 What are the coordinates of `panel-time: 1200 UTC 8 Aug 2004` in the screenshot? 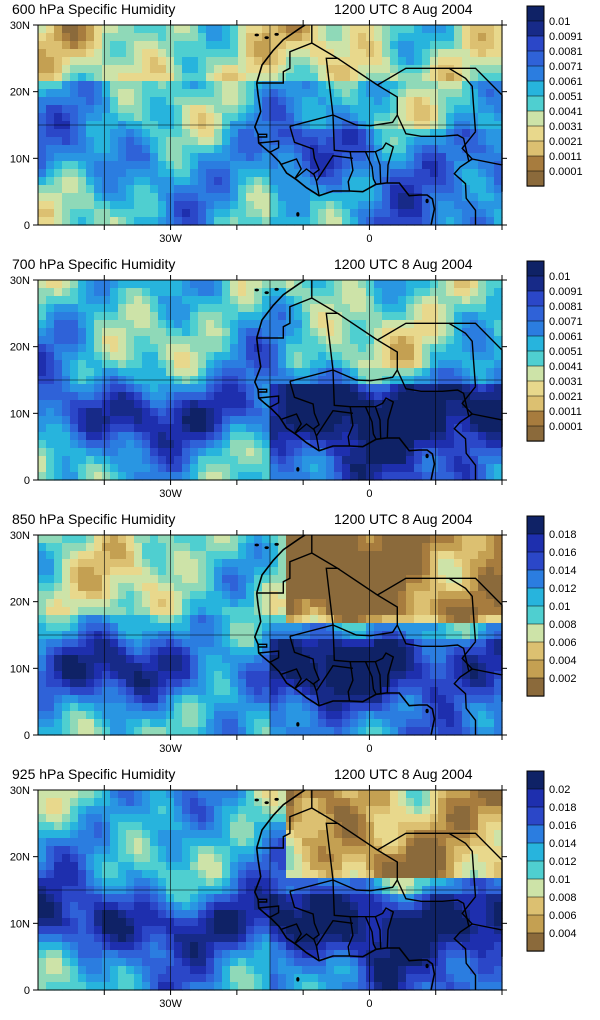 It's located at (403, 9).